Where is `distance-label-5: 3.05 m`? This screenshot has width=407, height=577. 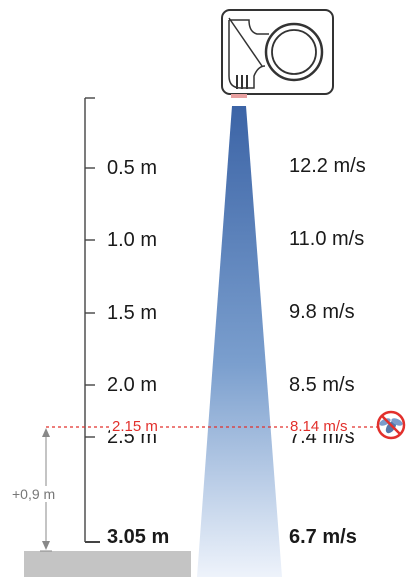
distance-label-5: 3.05 m is located at coordinates (138, 537).